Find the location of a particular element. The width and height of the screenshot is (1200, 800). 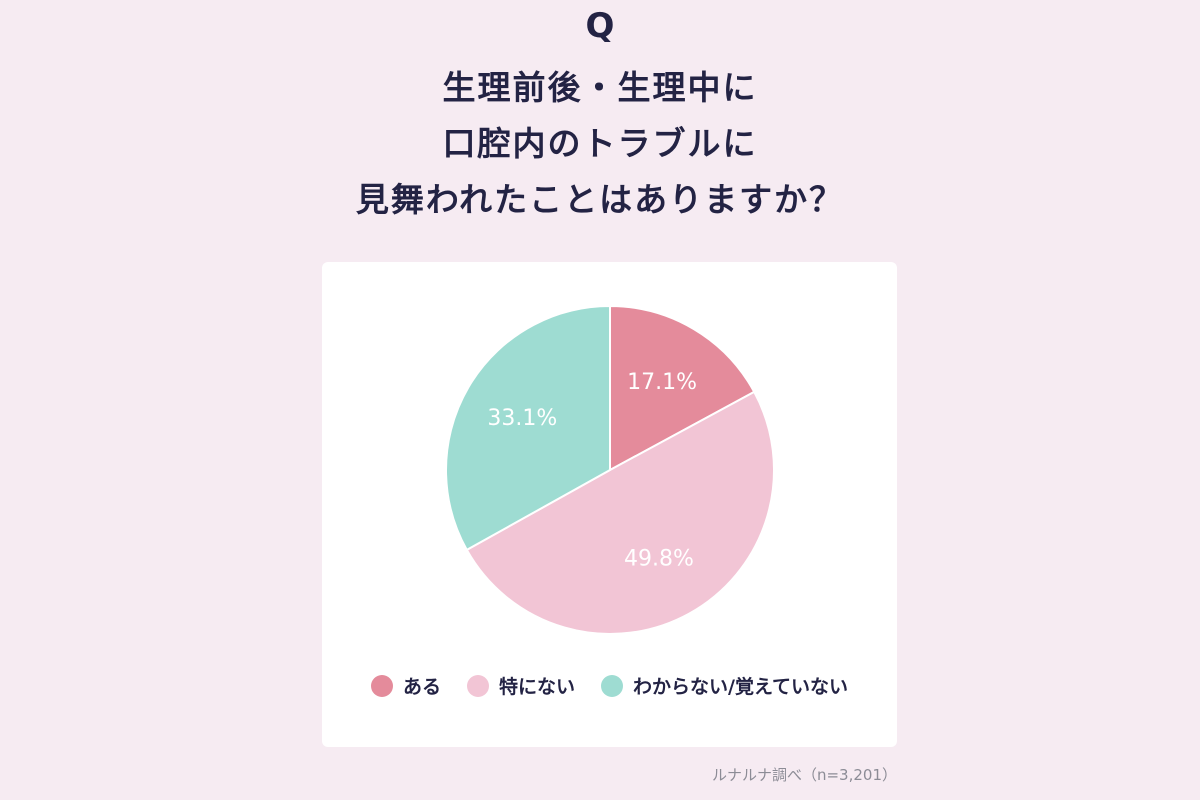

q-mark: Q is located at coordinates (600, 26).